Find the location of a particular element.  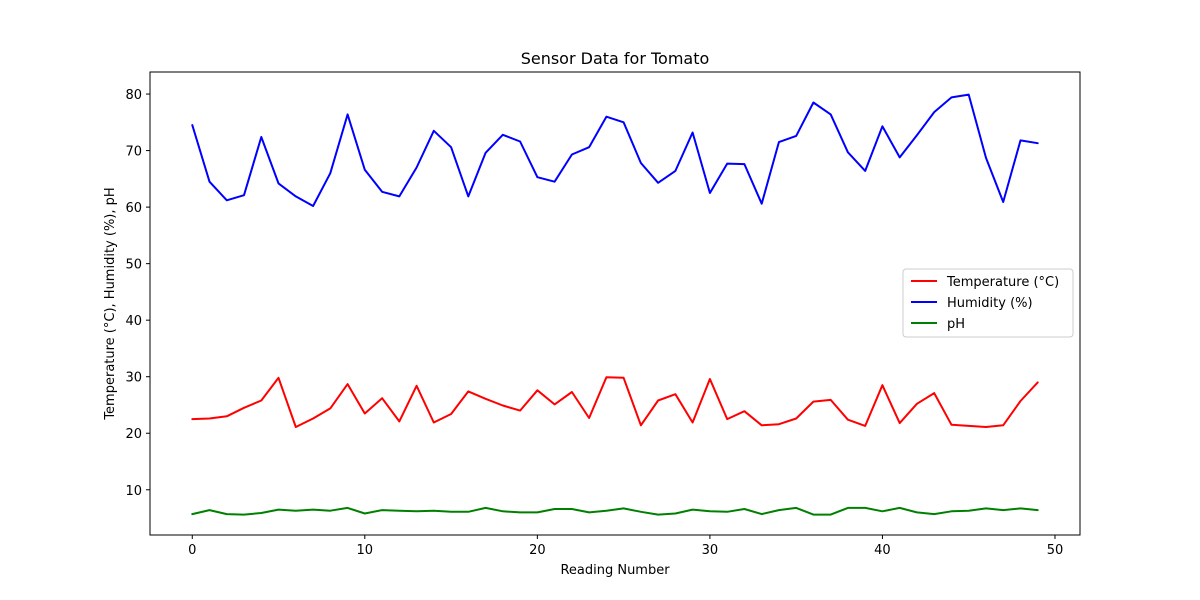

y-tick-label-30: 30 is located at coordinates (133, 378).